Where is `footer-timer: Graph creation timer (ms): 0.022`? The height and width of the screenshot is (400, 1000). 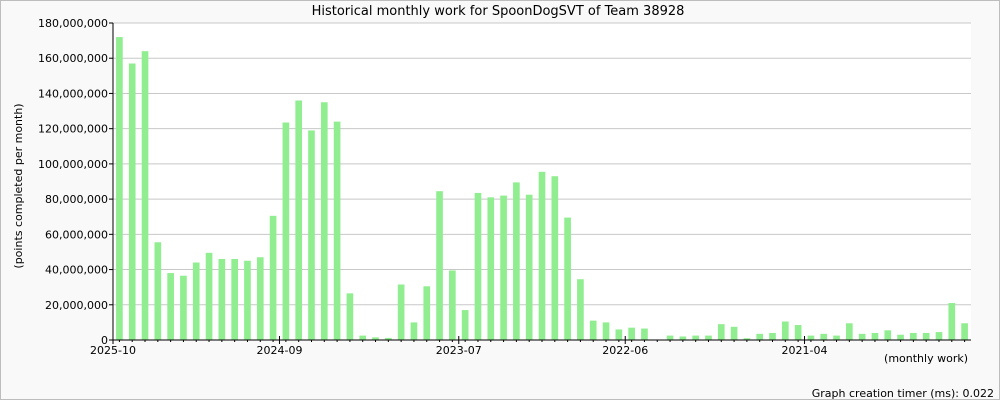
footer-timer: Graph creation timer (ms): 0.022 is located at coordinates (903, 393).